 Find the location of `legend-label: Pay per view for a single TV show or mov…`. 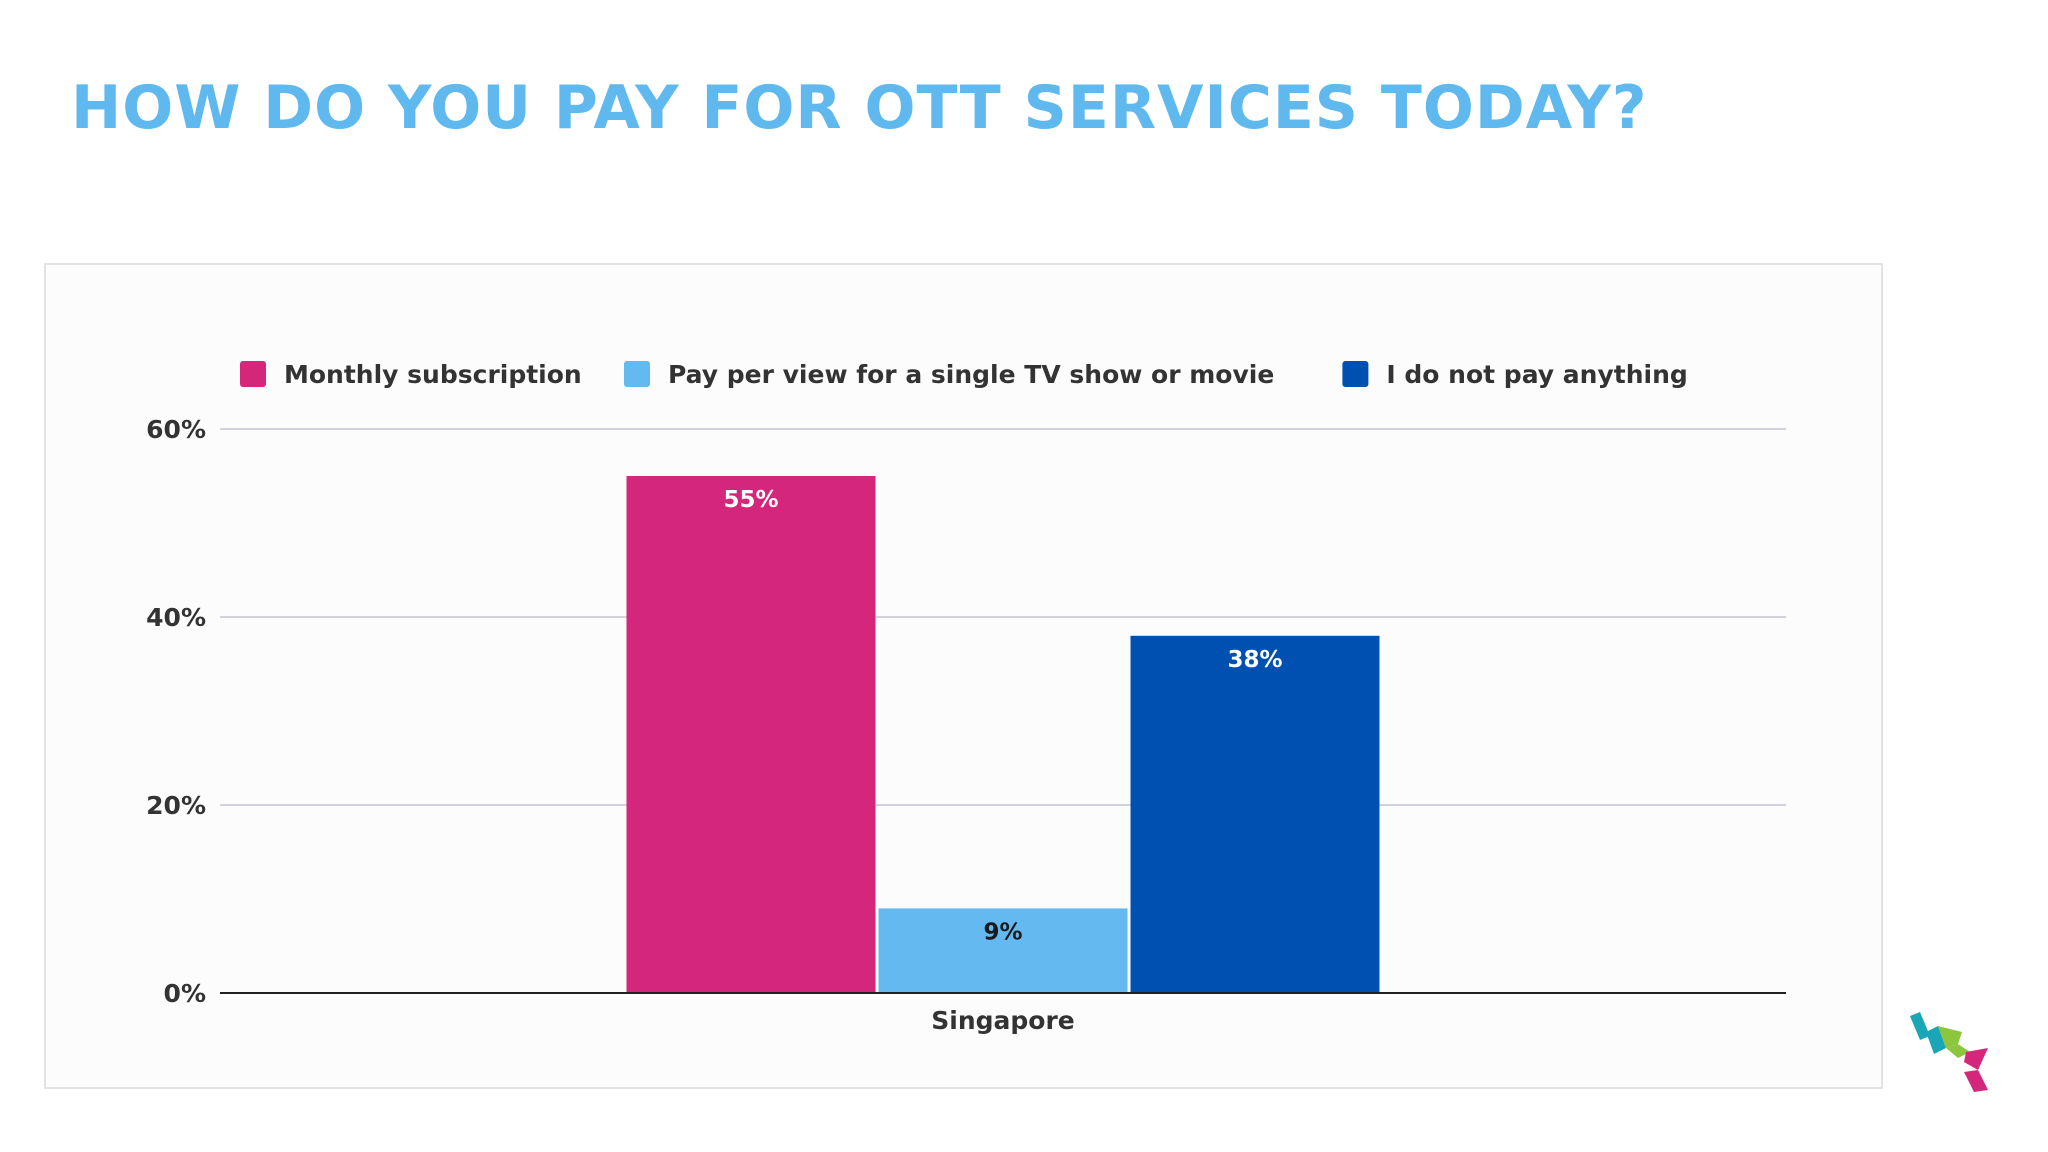

legend-label: Pay per view for a single TV show or mov… is located at coordinates (971, 374).